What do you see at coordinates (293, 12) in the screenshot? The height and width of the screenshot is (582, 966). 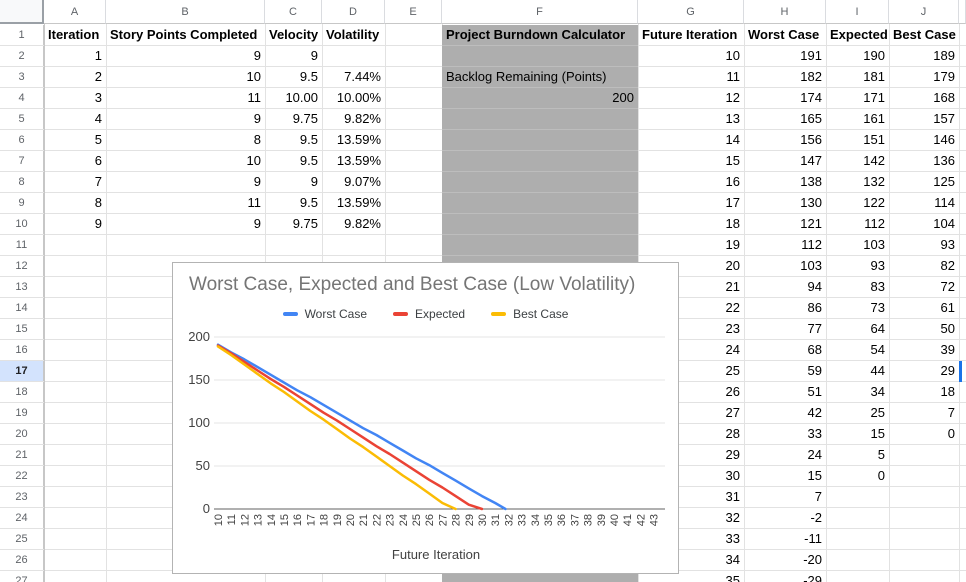 I see `column-header-C: C` at bounding box center [293, 12].